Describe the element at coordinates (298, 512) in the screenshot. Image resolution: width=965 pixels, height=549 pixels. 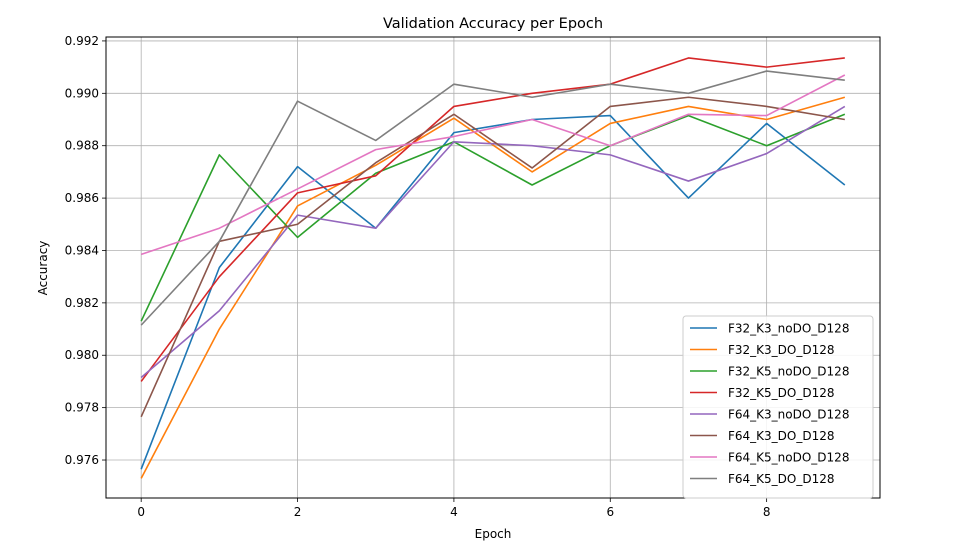
I see `x-tick-label: 2` at that location.